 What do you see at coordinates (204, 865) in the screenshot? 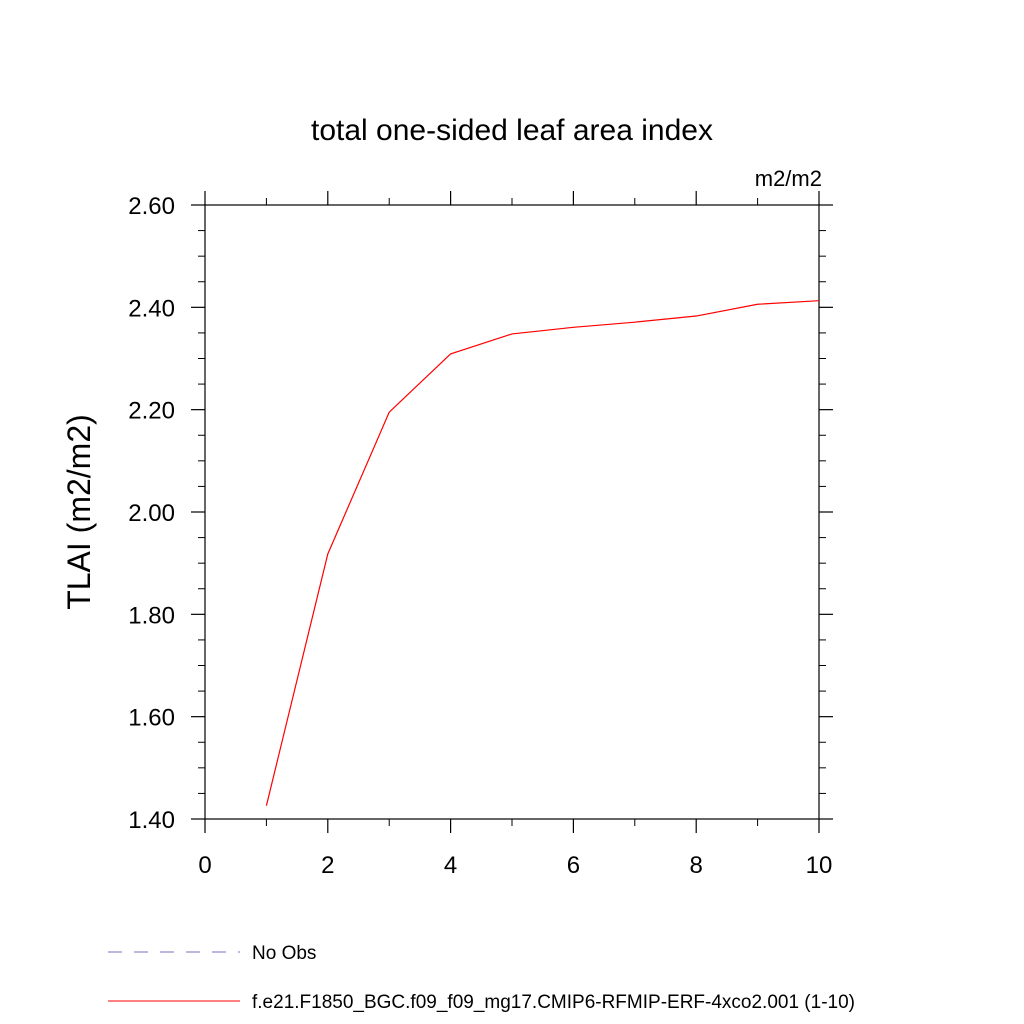
I see `x-tick-label: 0` at bounding box center [204, 865].